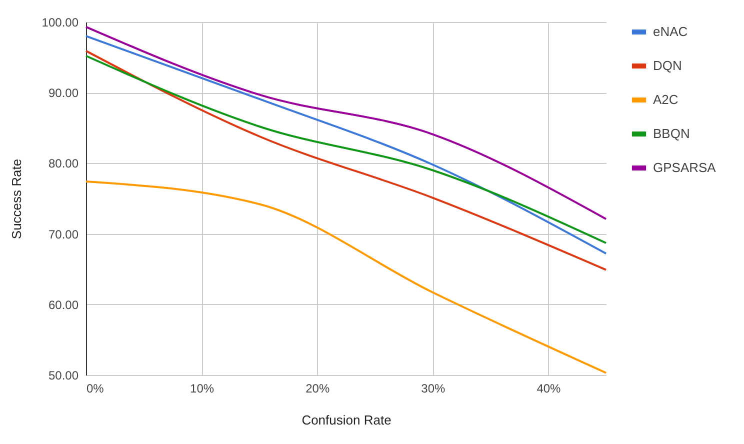  Describe the element at coordinates (347, 420) in the screenshot. I see `x-axis-title: Confusion Rate` at that location.